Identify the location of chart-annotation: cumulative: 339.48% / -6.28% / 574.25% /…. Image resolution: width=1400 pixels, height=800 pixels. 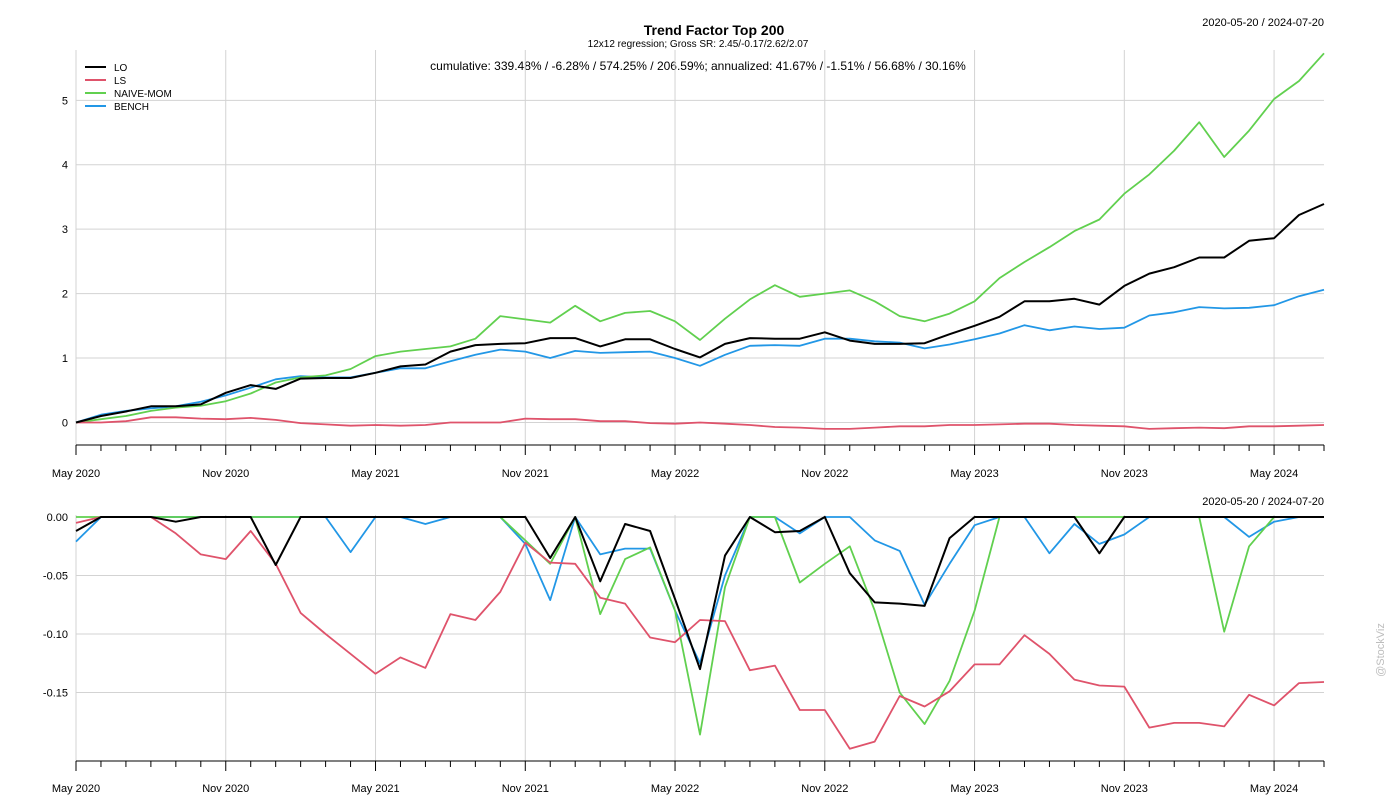
(698, 66).